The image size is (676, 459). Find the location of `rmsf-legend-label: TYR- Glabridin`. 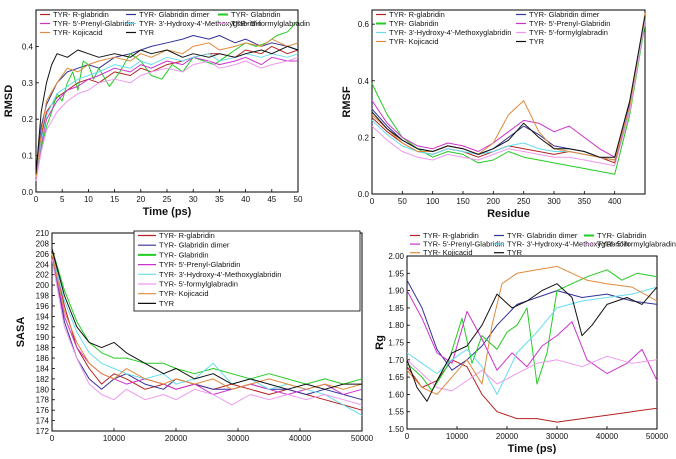

rmsf-legend-label: TYR- Glabridin is located at coordinates (414, 23).